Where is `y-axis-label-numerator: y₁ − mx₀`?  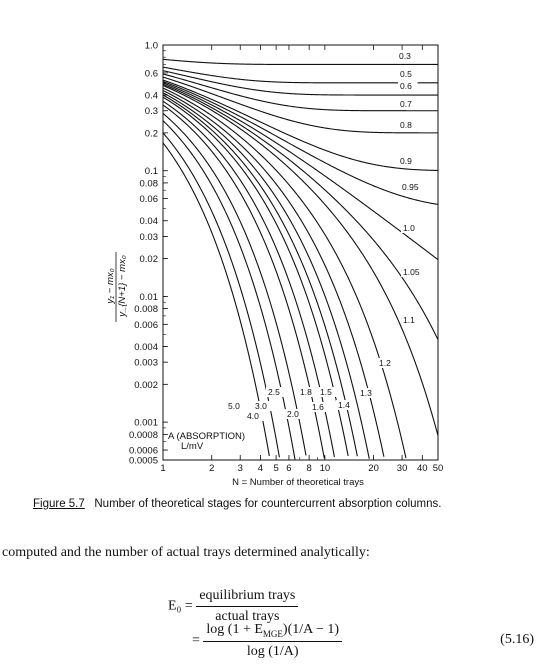
y-axis-label-numerator: y₁ − mx₀ is located at coordinates (110, 286).